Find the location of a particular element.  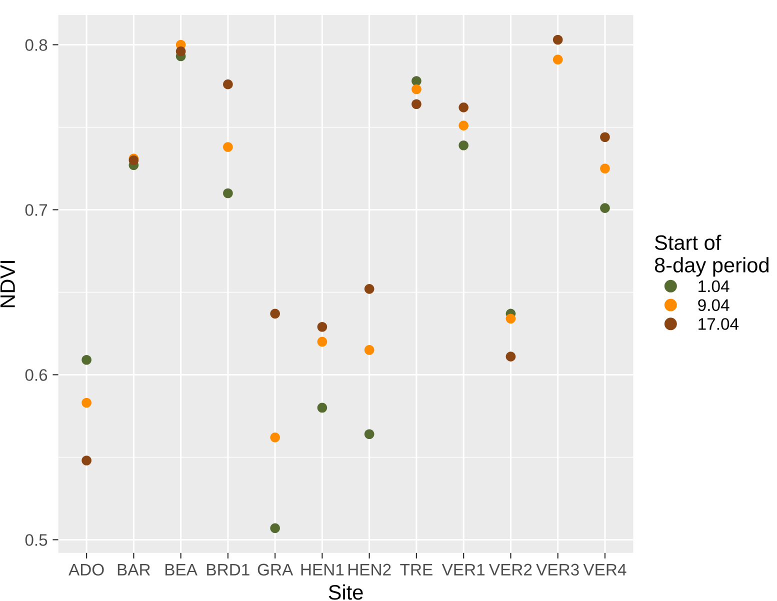

y-tick-label: 0.6 is located at coordinates (36, 375).